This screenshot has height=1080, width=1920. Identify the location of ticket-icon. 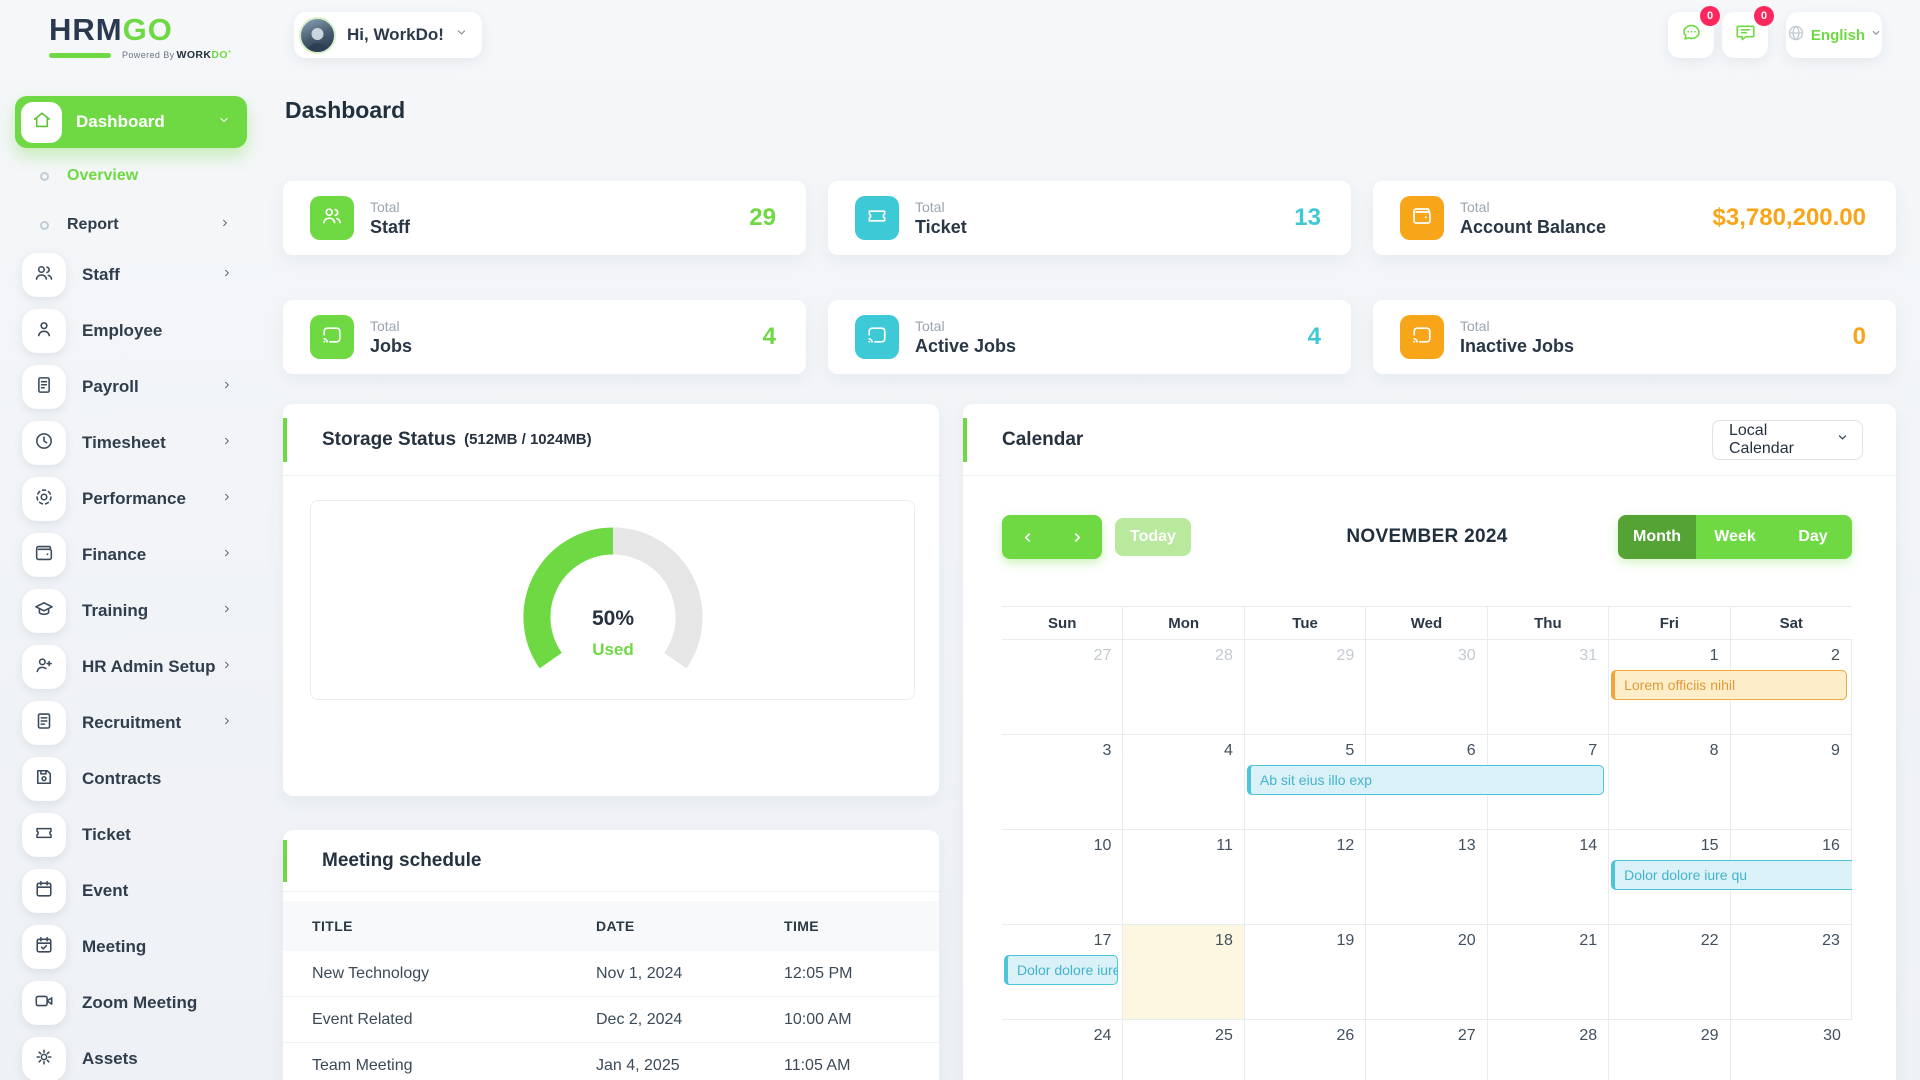
(44, 835).